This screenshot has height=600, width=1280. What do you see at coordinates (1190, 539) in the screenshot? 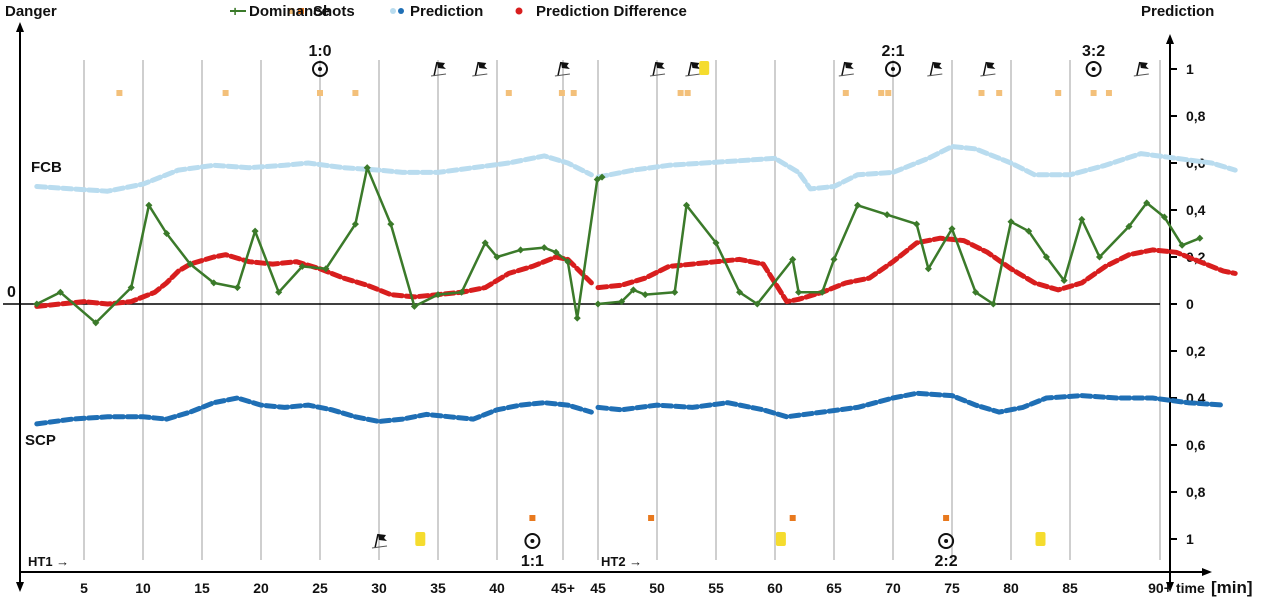
I see `right-tick-label: 1` at bounding box center [1190, 539].